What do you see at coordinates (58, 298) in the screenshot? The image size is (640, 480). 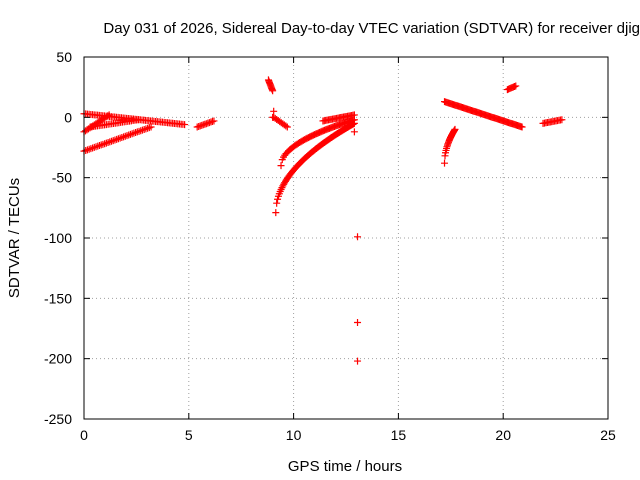 I see `y-tick-label: -150` at bounding box center [58, 298].